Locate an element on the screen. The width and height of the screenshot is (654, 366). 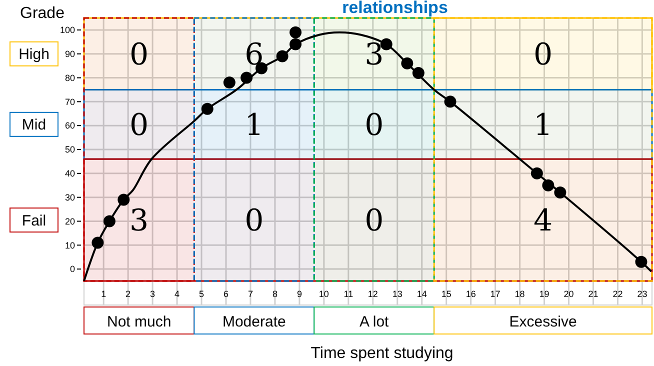
x-tick-label: 16 is located at coordinates (471, 294).